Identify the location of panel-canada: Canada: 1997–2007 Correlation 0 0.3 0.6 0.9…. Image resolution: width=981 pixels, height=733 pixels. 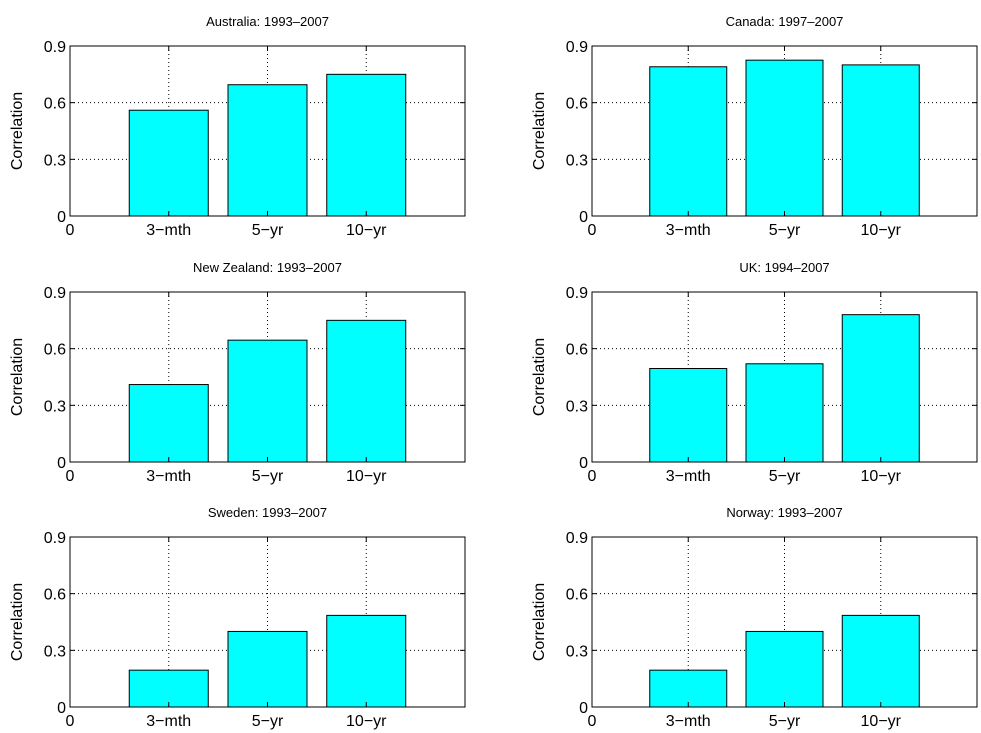
(754, 126).